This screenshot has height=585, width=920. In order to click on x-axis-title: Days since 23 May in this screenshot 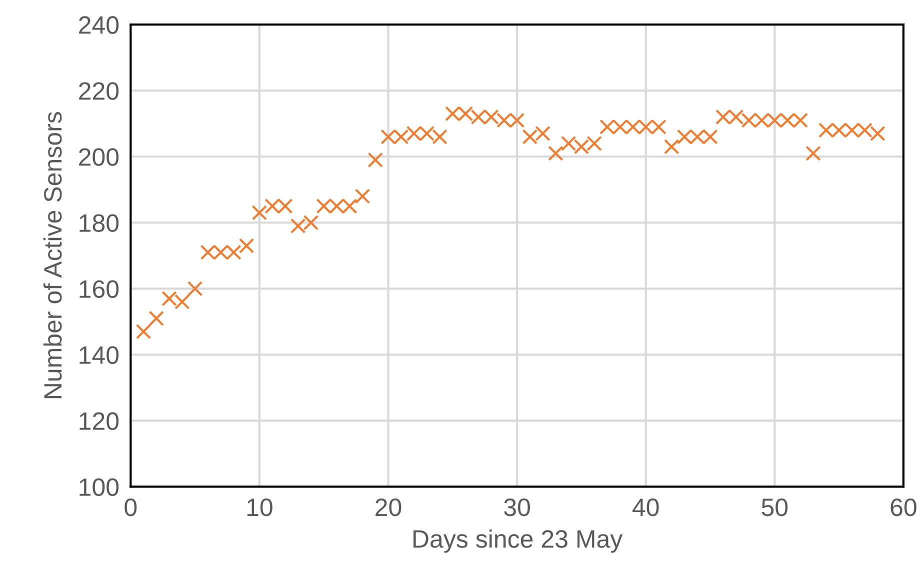, I will do `click(518, 541)`.